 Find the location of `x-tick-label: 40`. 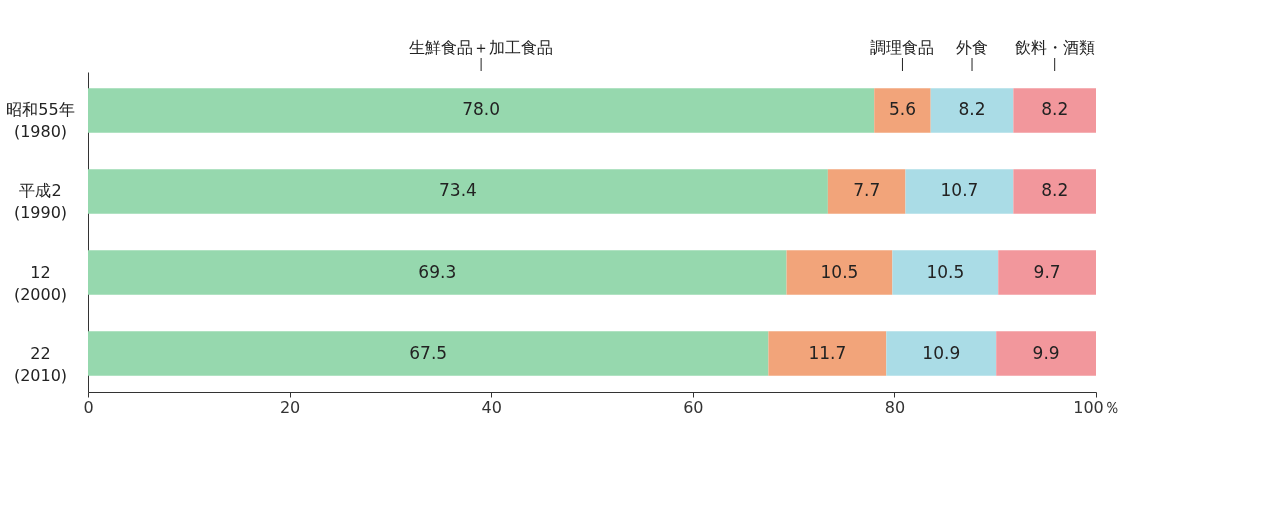

x-tick-label: 40 is located at coordinates (491, 407).